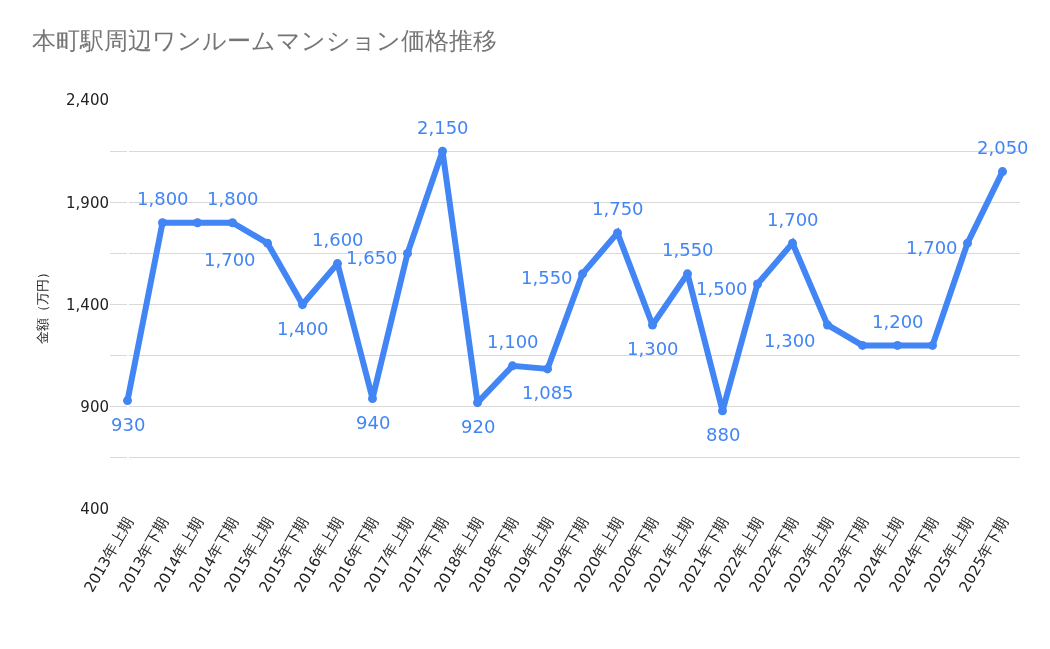  Describe the element at coordinates (898, 321) in the screenshot. I see `data-label: 1,200` at that location.